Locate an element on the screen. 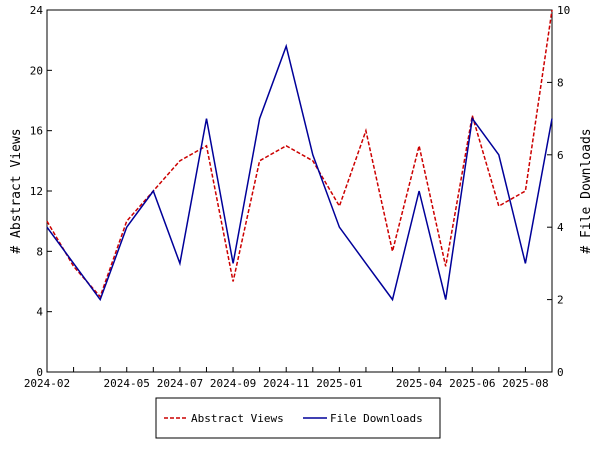  y-axis-left: 0 4 8 12 16 20 24 is located at coordinates (41, 191).